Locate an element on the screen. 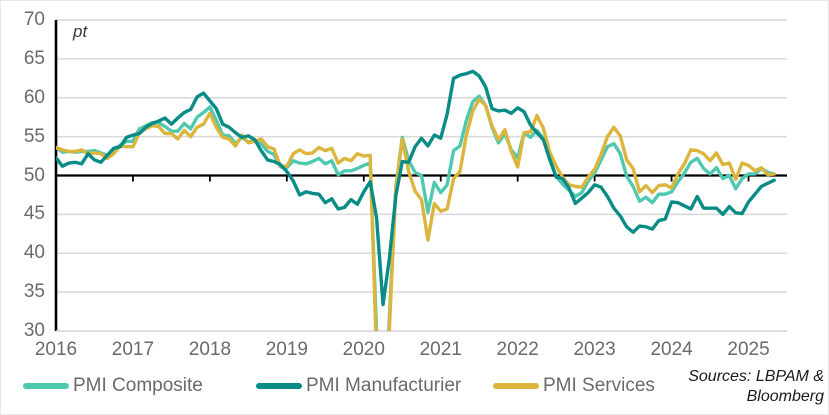  source-note-line2: Bloomberg is located at coordinates (785, 396).